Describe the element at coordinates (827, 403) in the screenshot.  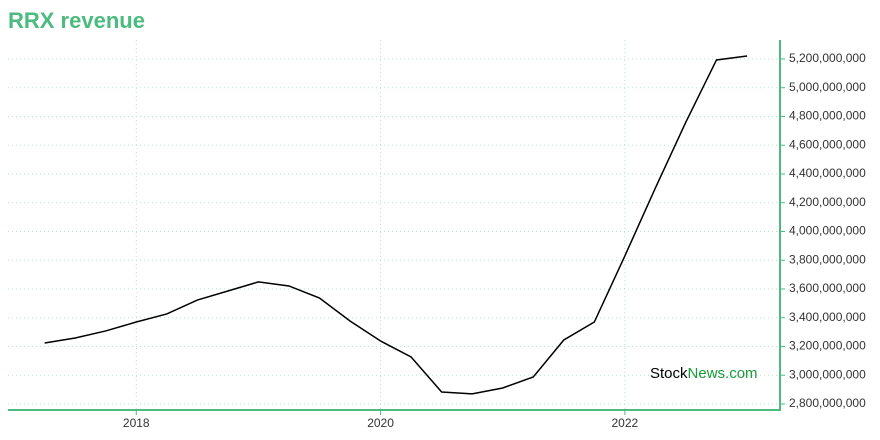
I see `y-tick-label: 2,800,000,000` at that location.